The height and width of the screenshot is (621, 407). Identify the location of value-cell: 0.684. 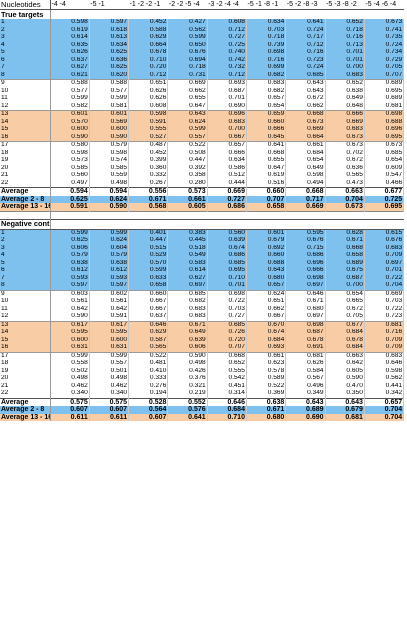
(345, 333).